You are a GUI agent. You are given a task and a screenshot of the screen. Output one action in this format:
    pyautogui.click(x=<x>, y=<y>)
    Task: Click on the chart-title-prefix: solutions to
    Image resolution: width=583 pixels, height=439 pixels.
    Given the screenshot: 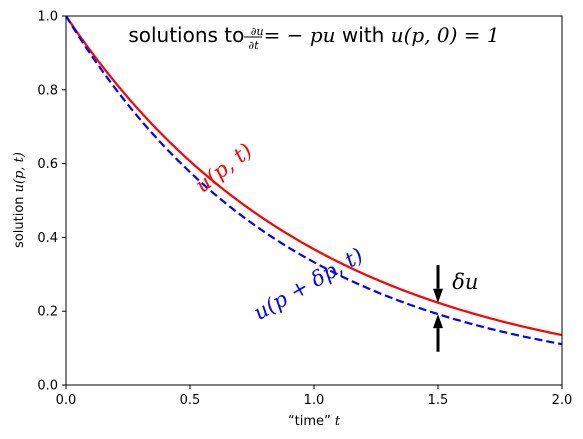 What is the action you would take?
    pyautogui.click(x=189, y=35)
    